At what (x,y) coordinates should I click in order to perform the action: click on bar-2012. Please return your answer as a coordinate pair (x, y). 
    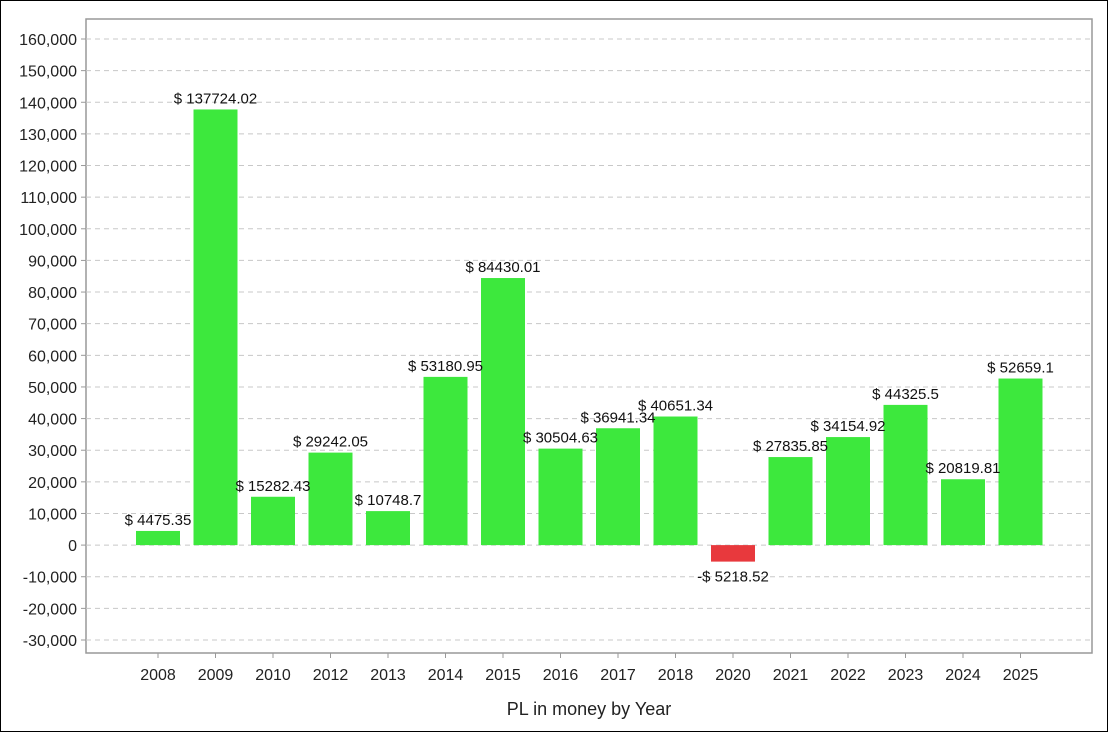
    Looking at the image, I should click on (330, 499).